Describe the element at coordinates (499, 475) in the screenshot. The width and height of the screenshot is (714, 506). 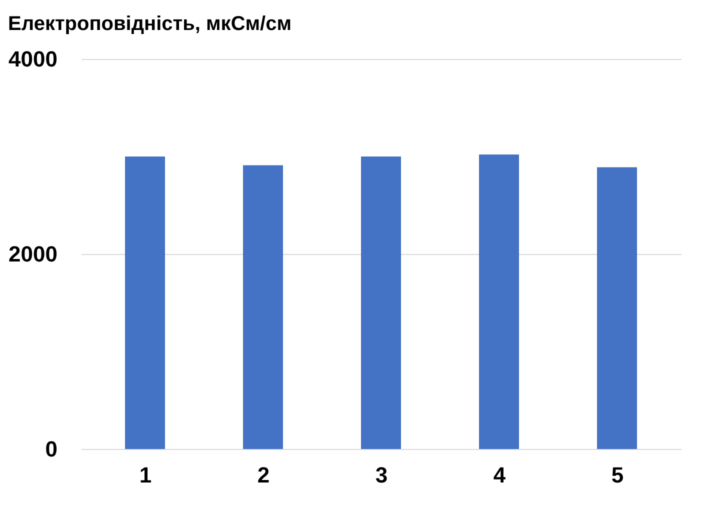
I see `x-tick-label: 4` at that location.